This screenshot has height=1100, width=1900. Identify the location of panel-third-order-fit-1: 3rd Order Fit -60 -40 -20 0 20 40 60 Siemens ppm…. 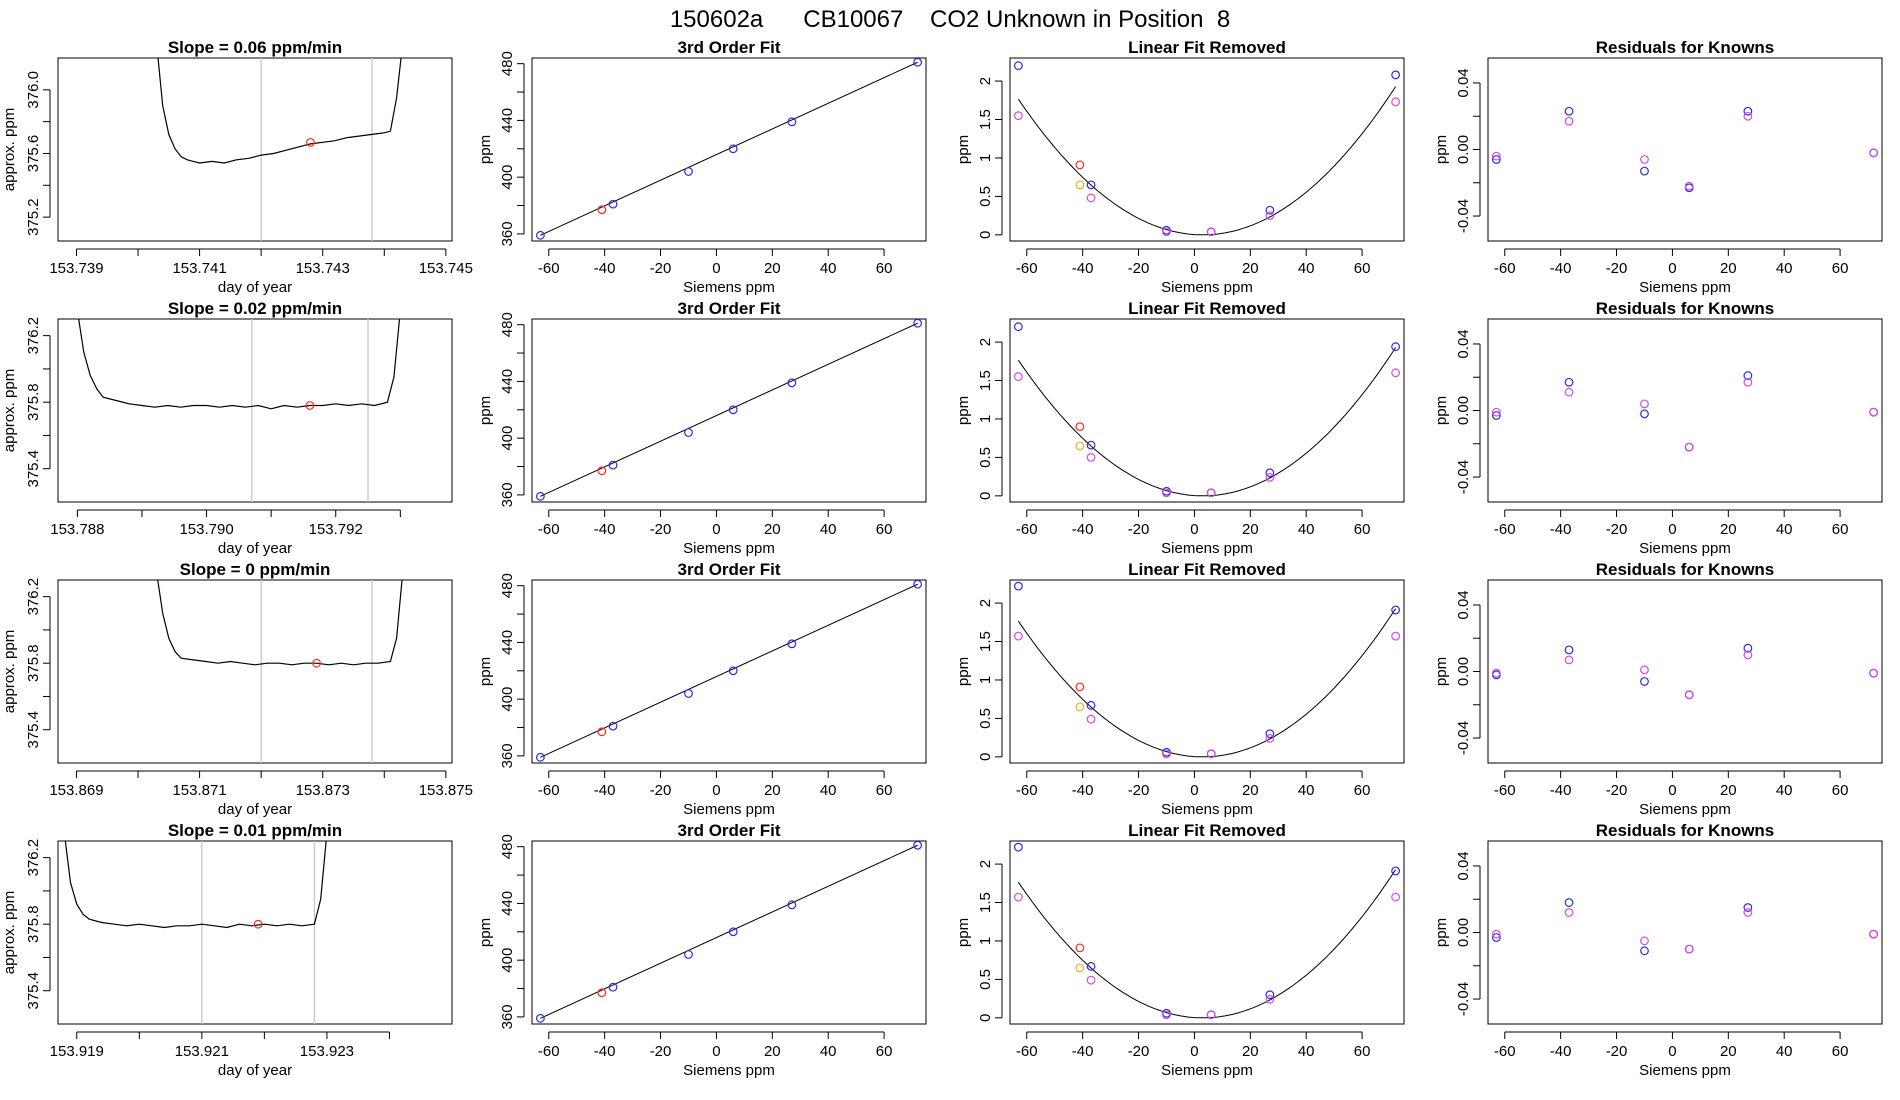
(702, 167).